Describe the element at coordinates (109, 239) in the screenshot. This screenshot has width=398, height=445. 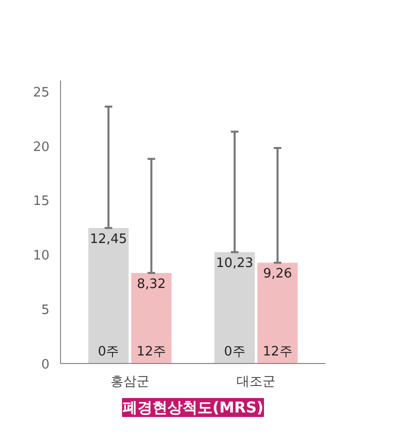
I see `data-label: 12,45` at that location.